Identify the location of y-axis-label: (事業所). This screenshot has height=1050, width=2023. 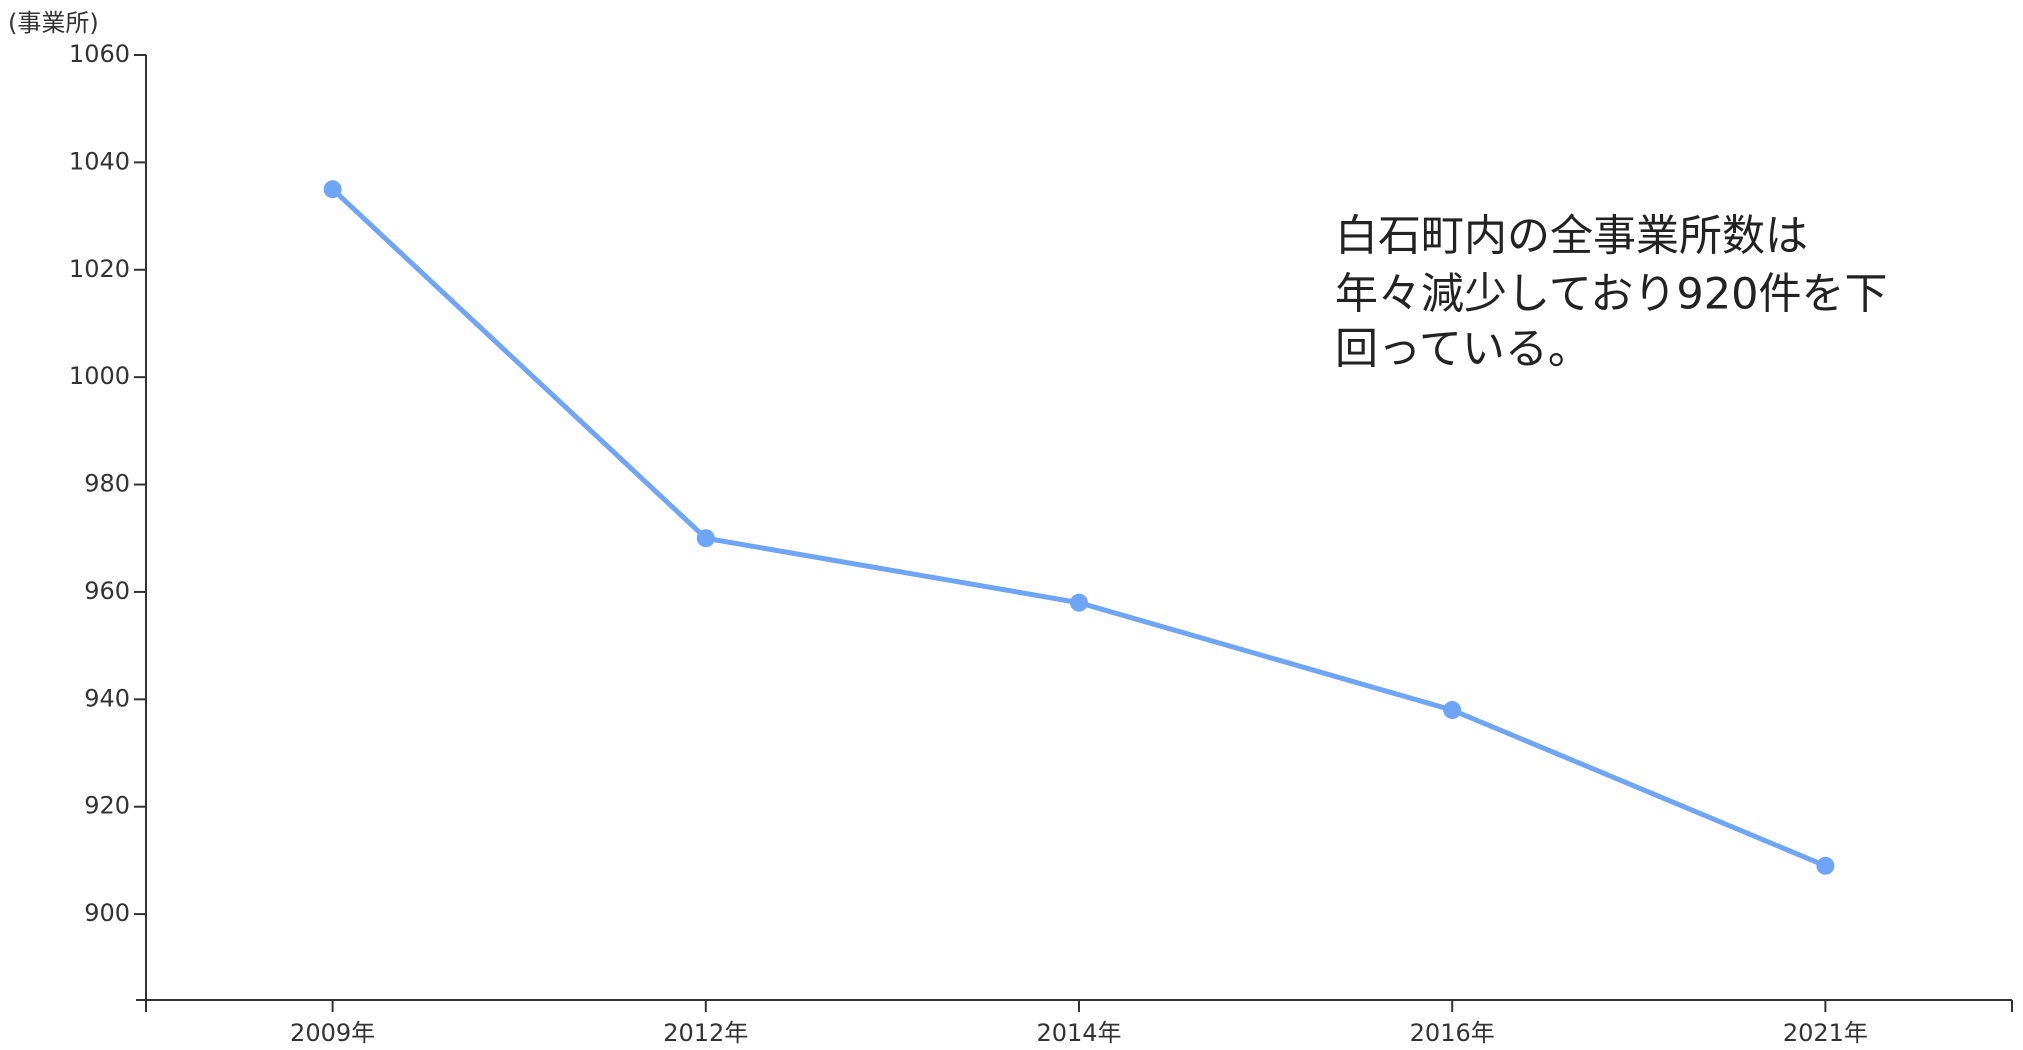
(53, 23).